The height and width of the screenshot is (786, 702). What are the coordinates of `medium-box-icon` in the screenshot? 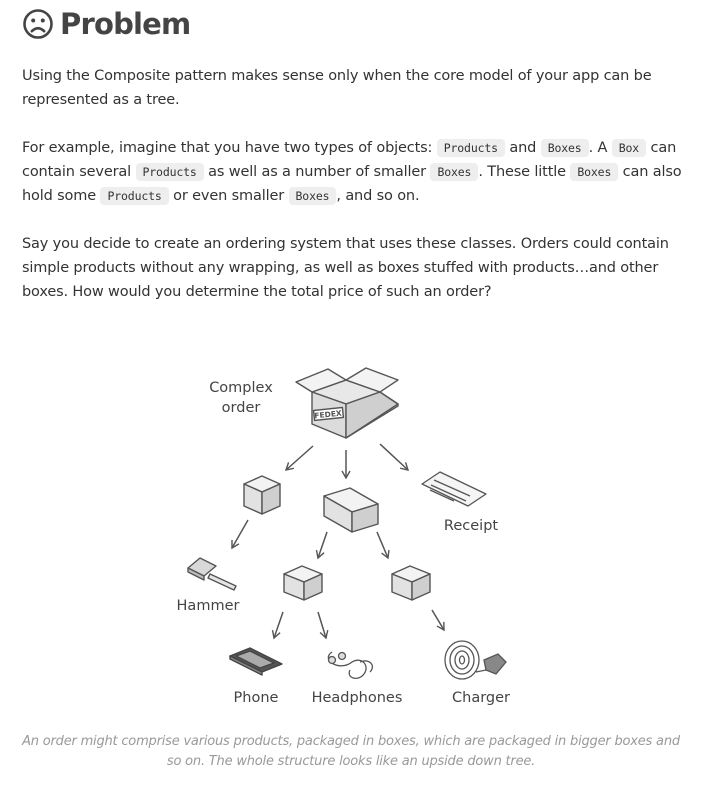 It's located at (351, 510).